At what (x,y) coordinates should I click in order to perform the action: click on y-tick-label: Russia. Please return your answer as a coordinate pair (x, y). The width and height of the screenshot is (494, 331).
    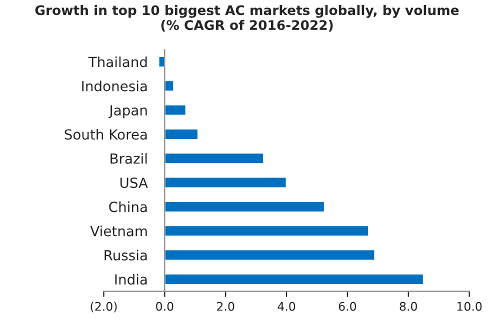
    Looking at the image, I should click on (125, 255).